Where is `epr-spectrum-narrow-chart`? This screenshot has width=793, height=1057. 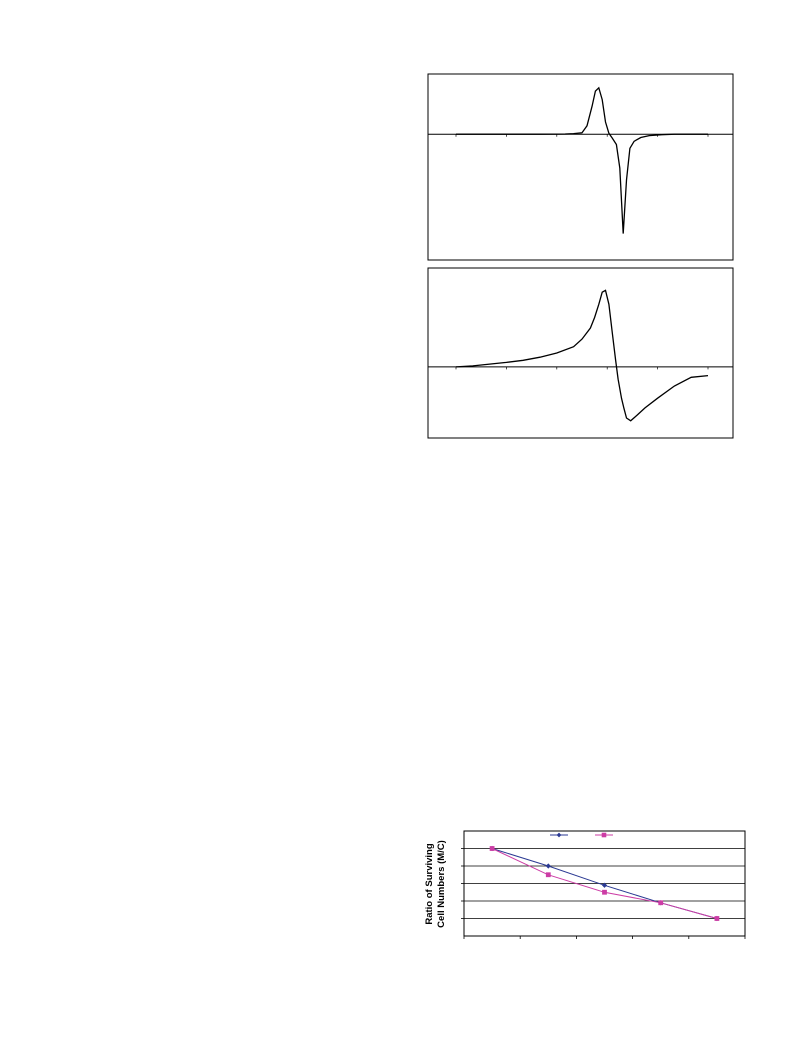 epr-spectrum-narrow-chart is located at coordinates (580, 167).